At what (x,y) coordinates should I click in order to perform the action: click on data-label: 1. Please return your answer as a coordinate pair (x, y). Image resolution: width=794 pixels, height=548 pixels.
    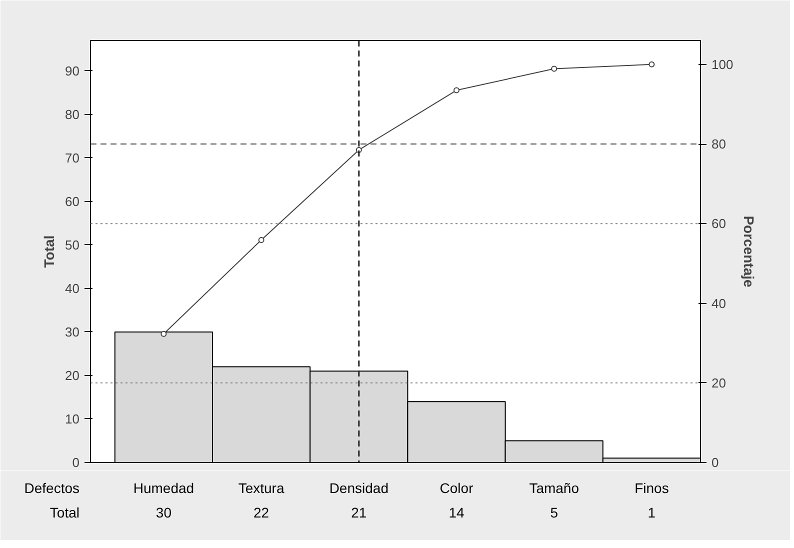
    Looking at the image, I should click on (652, 512).